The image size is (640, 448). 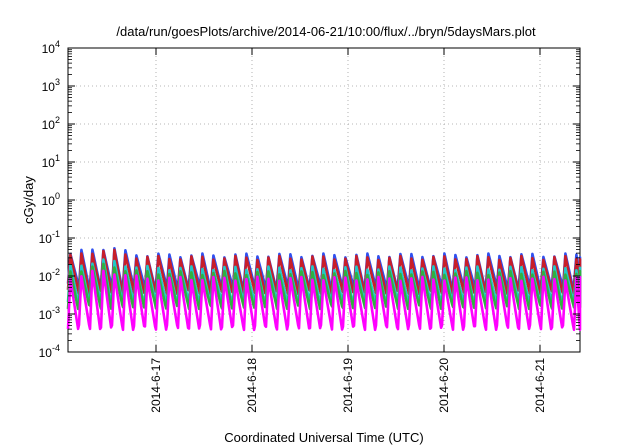 What do you see at coordinates (49, 237) in the screenshot?
I see `y-tick-label: 10⁻¹` at bounding box center [49, 237].